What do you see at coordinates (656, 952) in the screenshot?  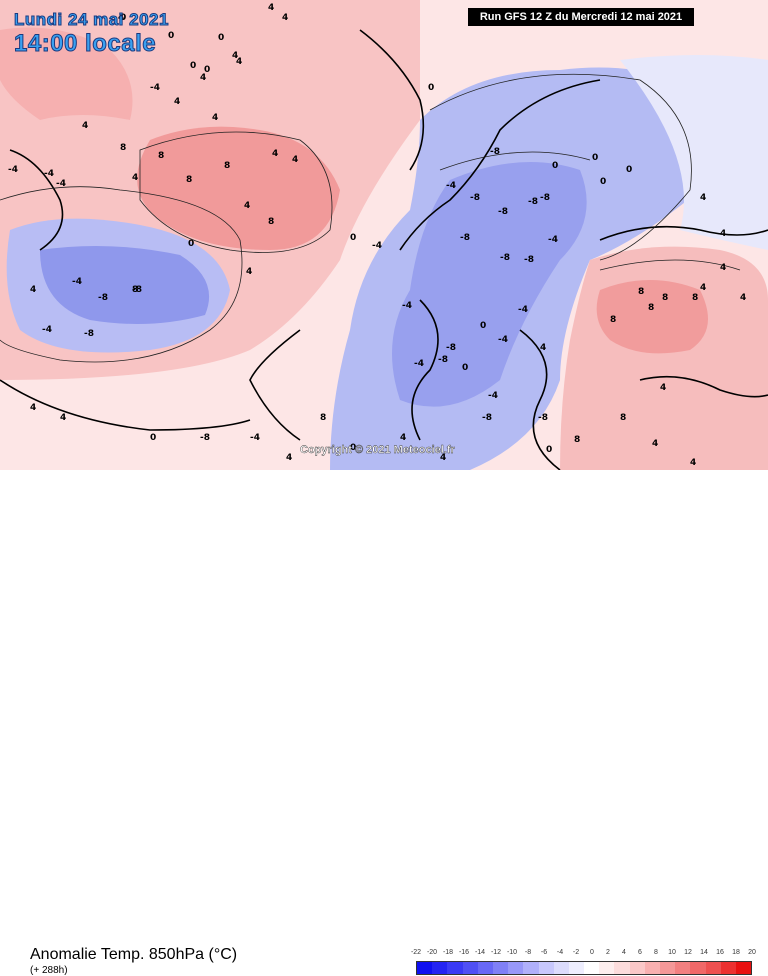 I see `legend-label: 8` at bounding box center [656, 952].